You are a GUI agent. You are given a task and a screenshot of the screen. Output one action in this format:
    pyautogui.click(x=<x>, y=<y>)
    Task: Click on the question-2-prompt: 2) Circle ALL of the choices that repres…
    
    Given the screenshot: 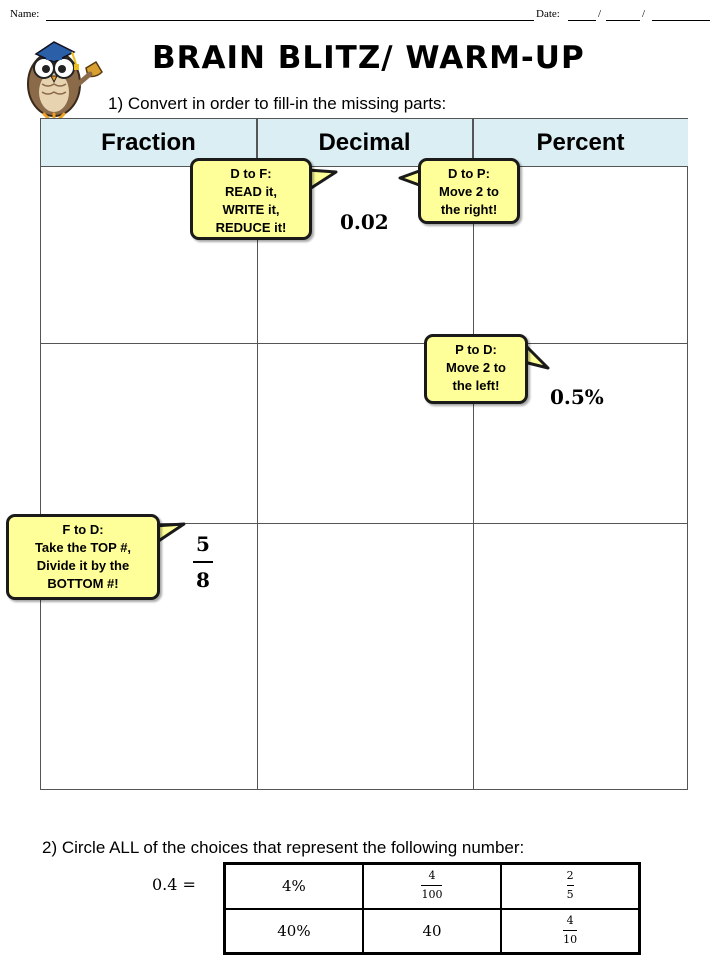 What is the action you would take?
    pyautogui.click(x=283, y=847)
    